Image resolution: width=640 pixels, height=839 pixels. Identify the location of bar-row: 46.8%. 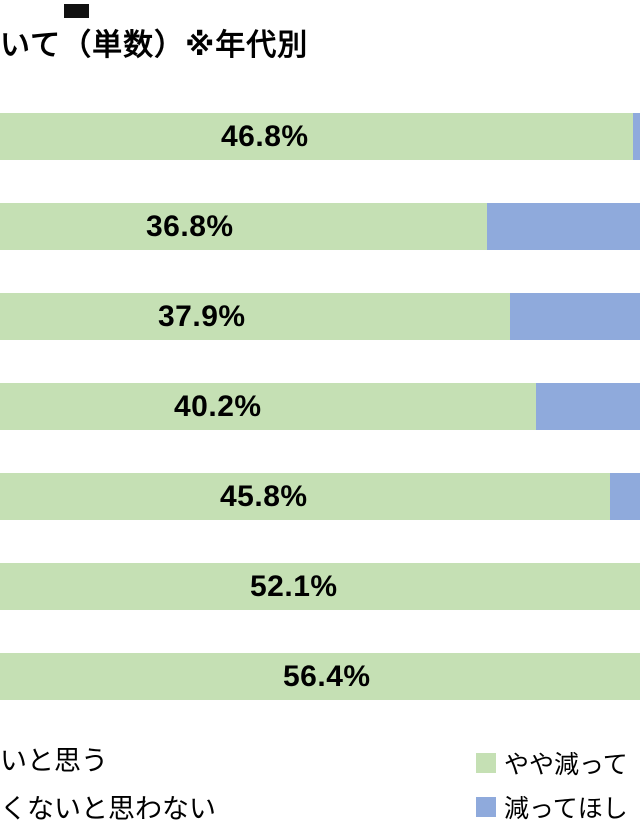
(320, 136).